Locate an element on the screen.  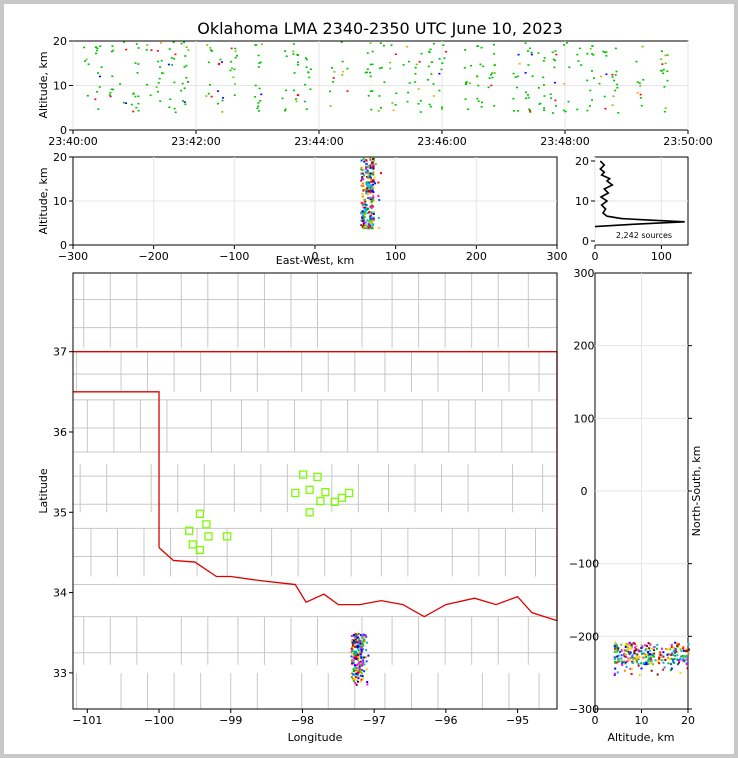
plan-view-sources is located at coordinates (360, 659).